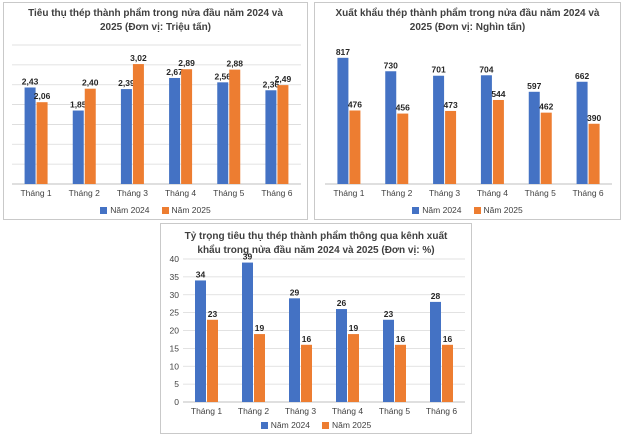 This screenshot has height=437, width=624. I want to click on data-label: 476, so click(355, 104).